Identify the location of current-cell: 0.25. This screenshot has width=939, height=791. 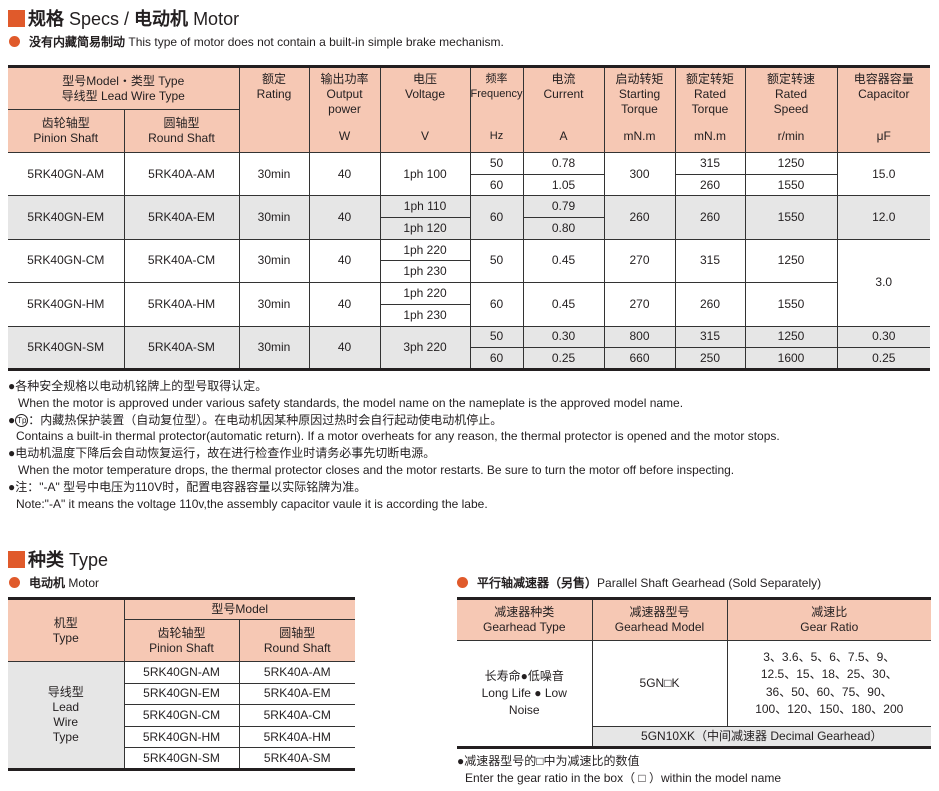
(563, 358).